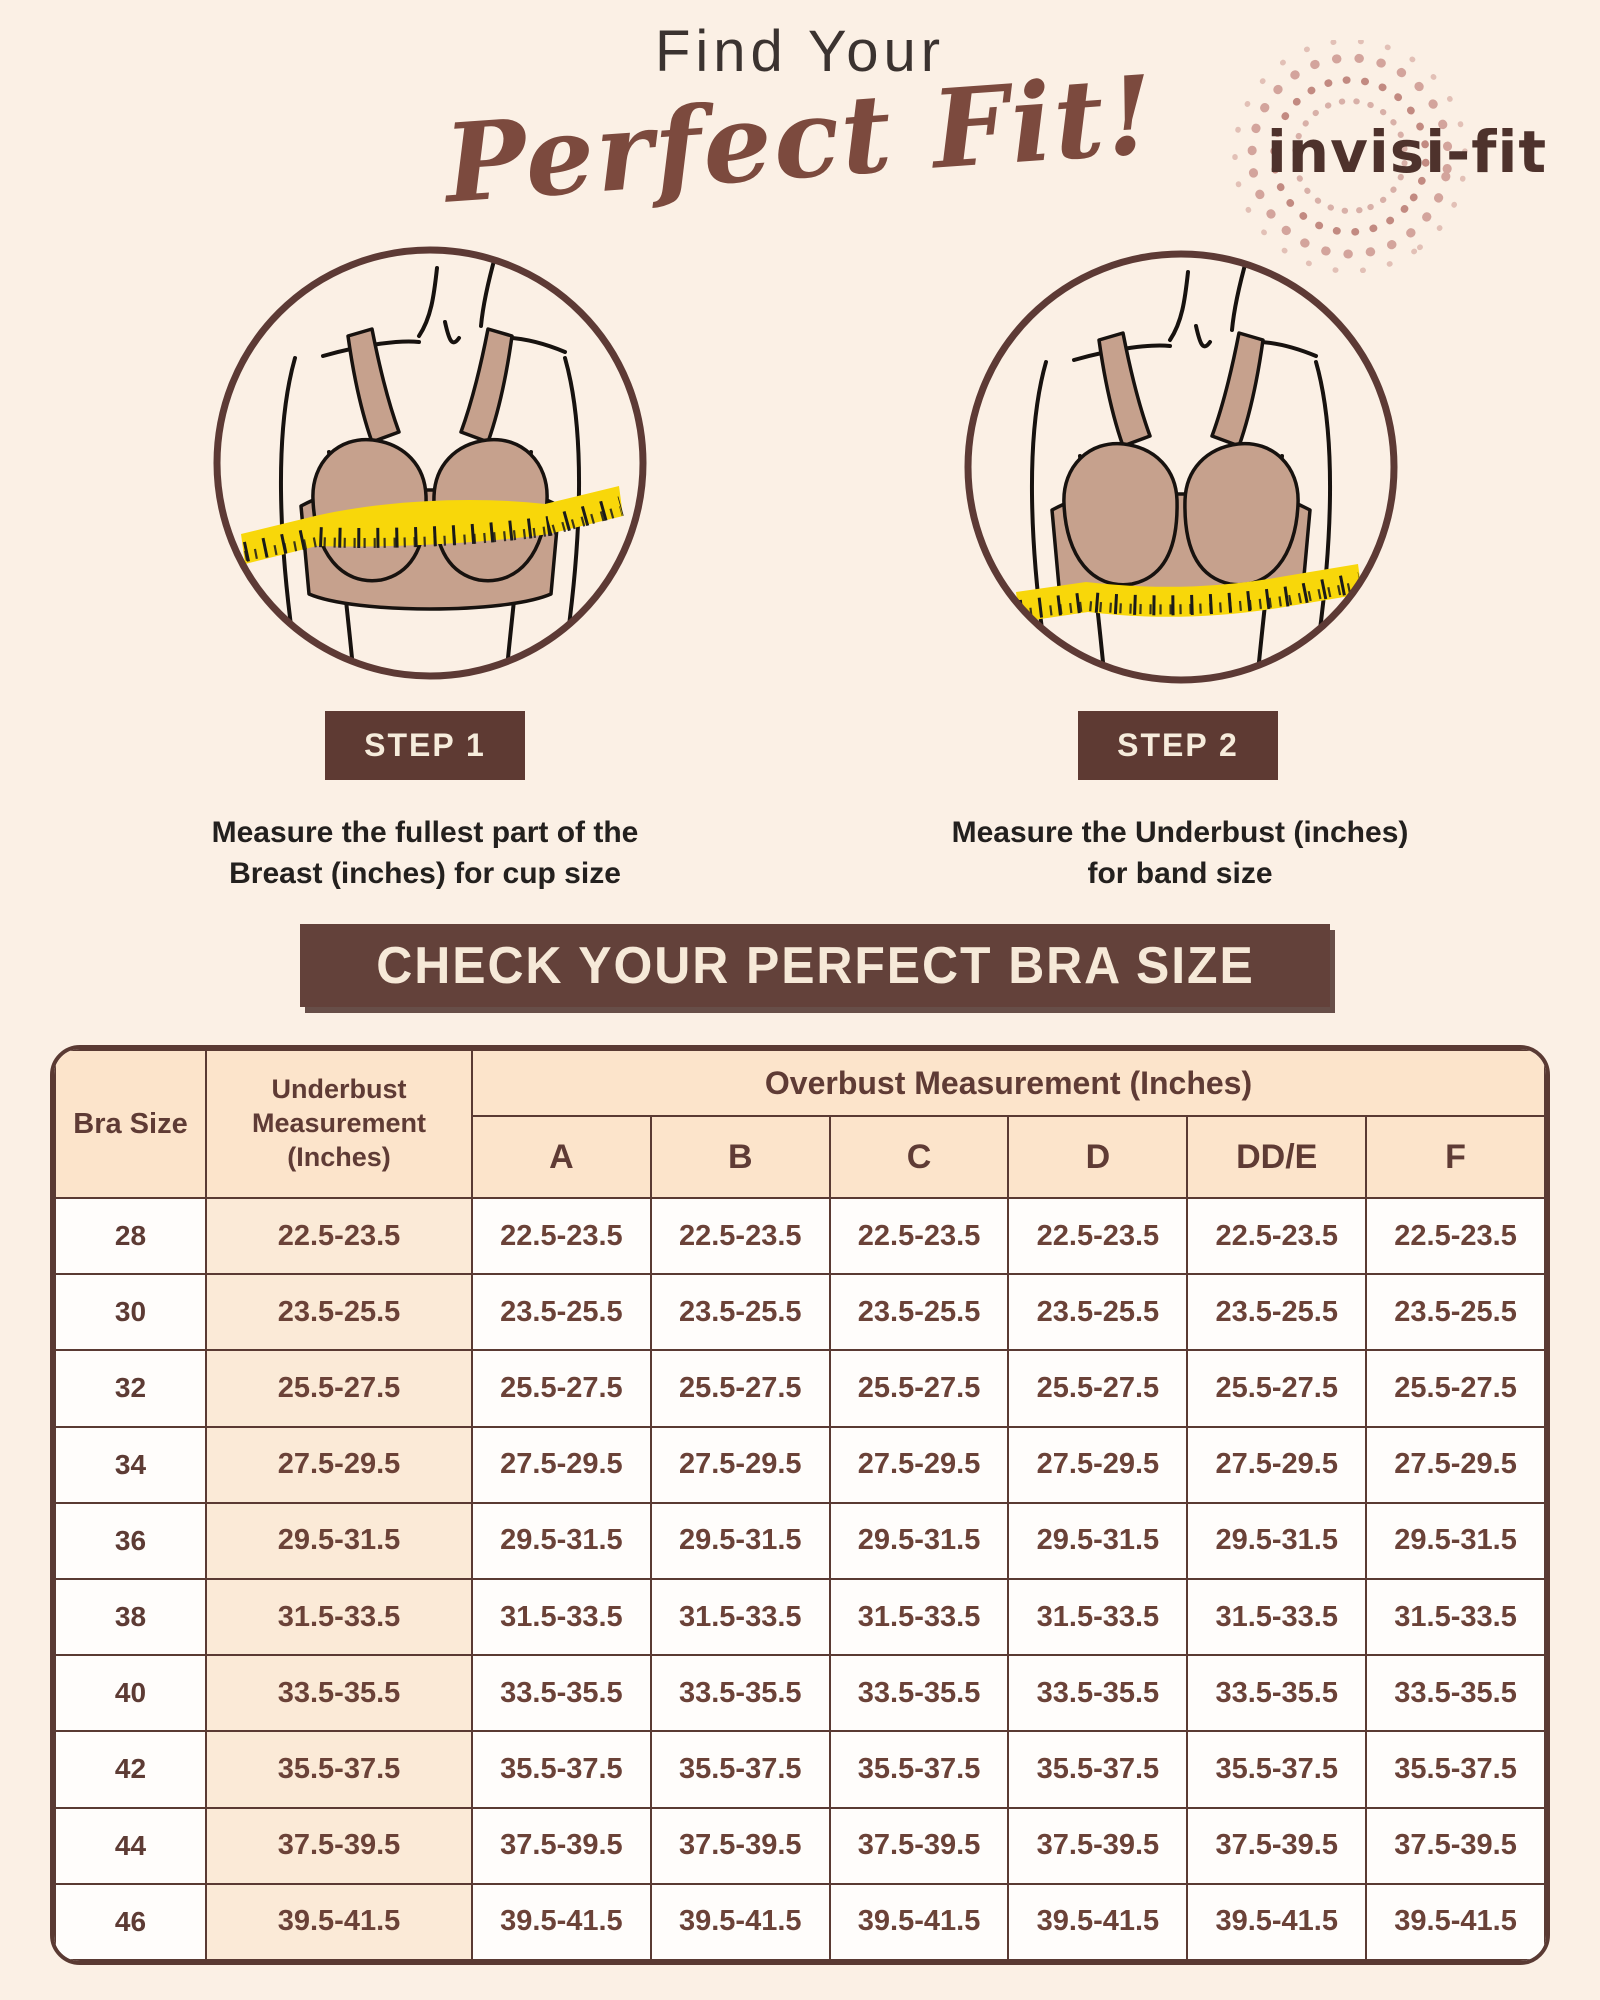  What do you see at coordinates (1189, 593) in the screenshot?
I see `measuring-tape-underbust` at bounding box center [1189, 593].